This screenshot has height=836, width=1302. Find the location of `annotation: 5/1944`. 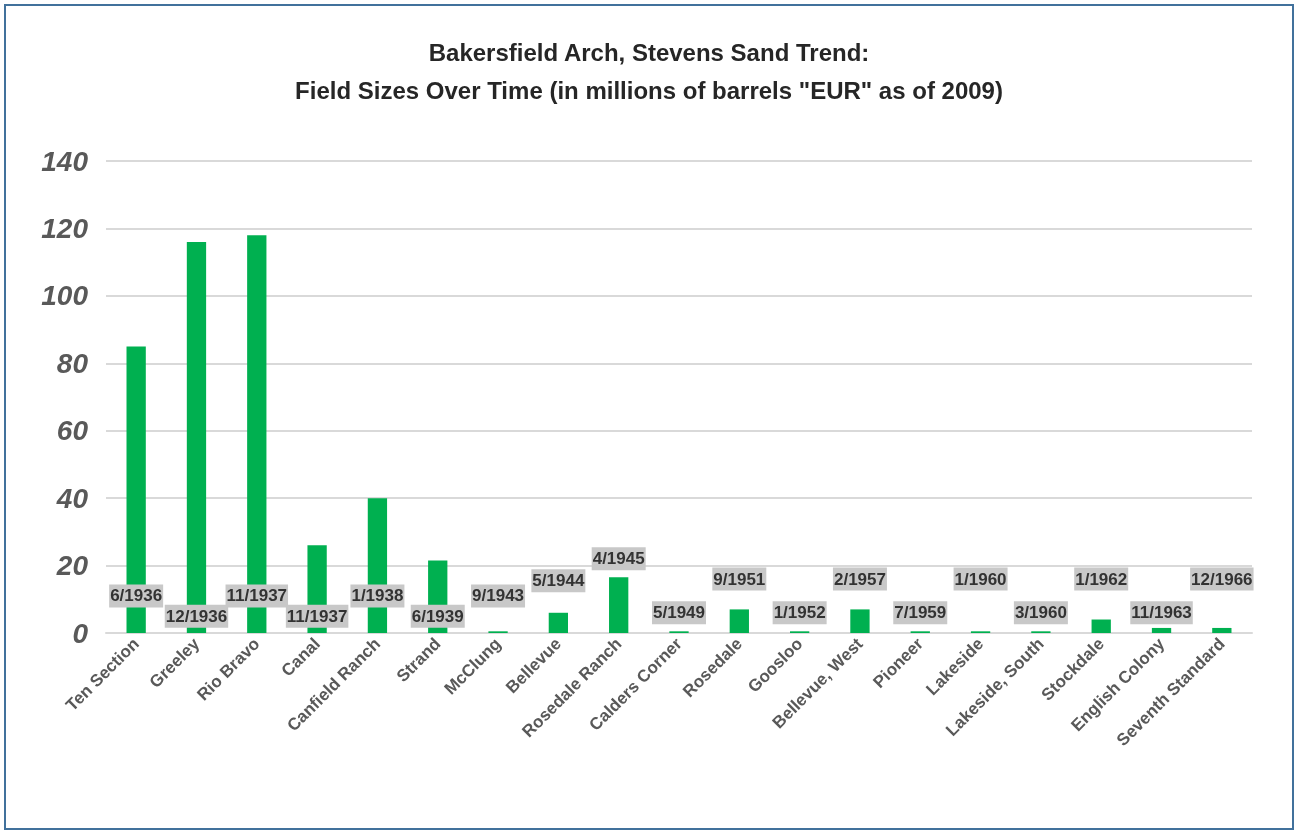

annotation: 5/1944 is located at coordinates (558, 581).